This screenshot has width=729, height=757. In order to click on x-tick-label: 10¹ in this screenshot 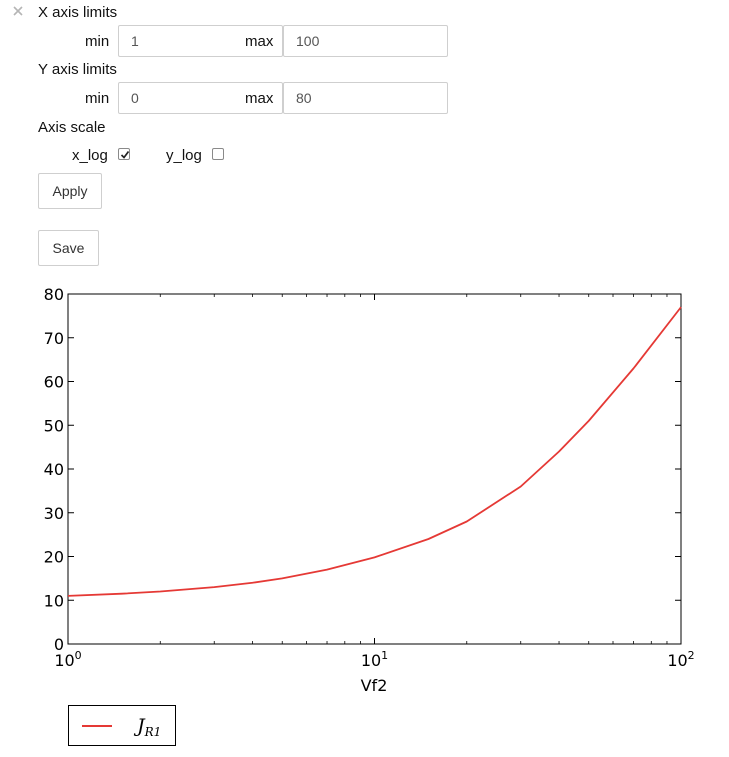, I will do `click(374, 659)`.